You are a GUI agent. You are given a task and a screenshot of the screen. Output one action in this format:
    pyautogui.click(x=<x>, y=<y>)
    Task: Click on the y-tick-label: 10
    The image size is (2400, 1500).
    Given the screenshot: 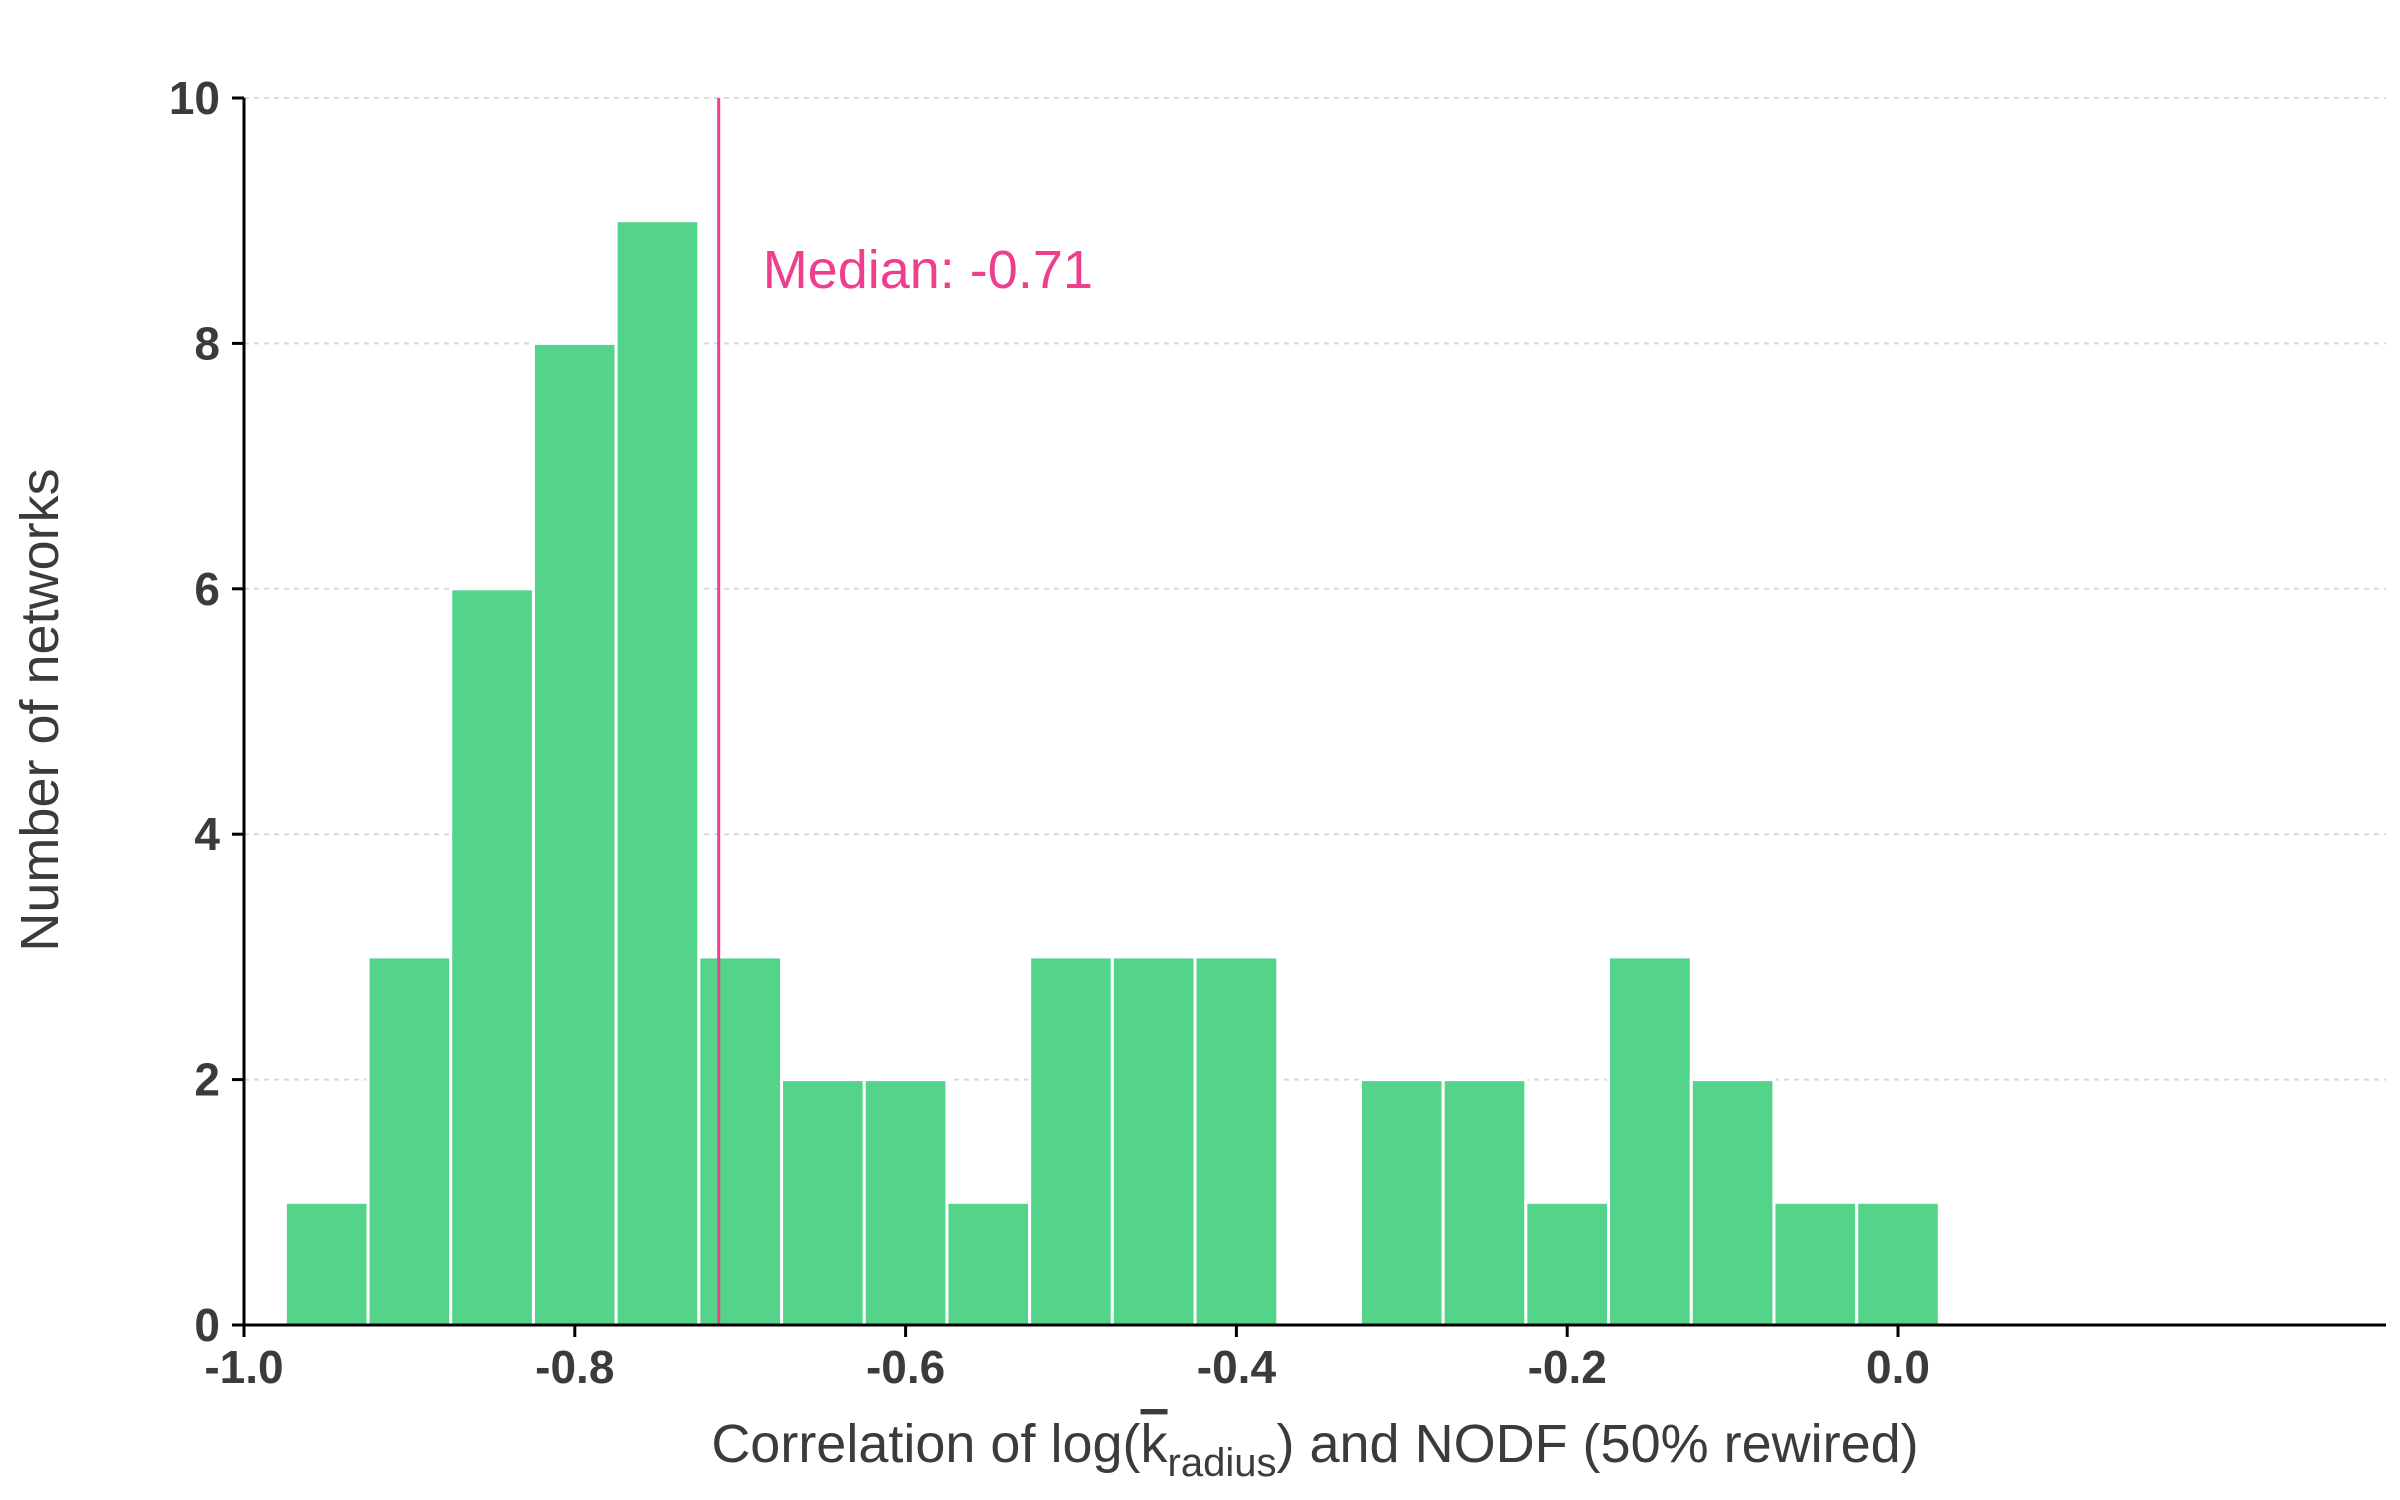 What is the action you would take?
    pyautogui.click(x=194, y=98)
    